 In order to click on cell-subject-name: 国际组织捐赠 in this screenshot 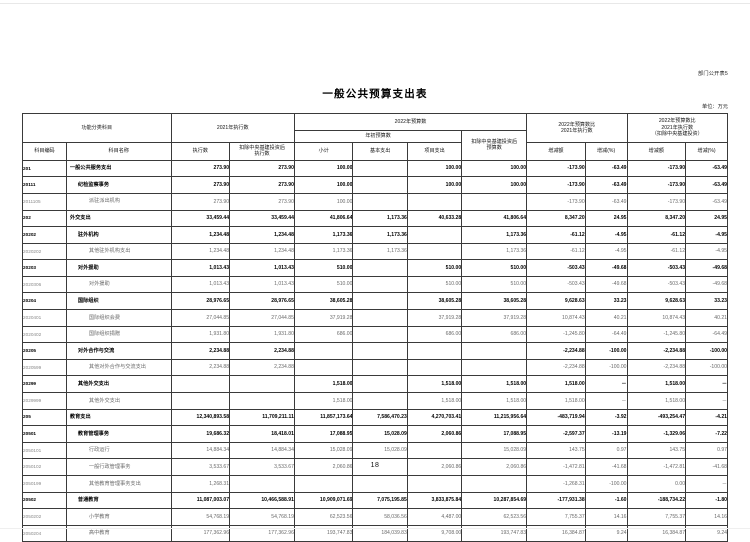, I will do `click(118, 334)`.